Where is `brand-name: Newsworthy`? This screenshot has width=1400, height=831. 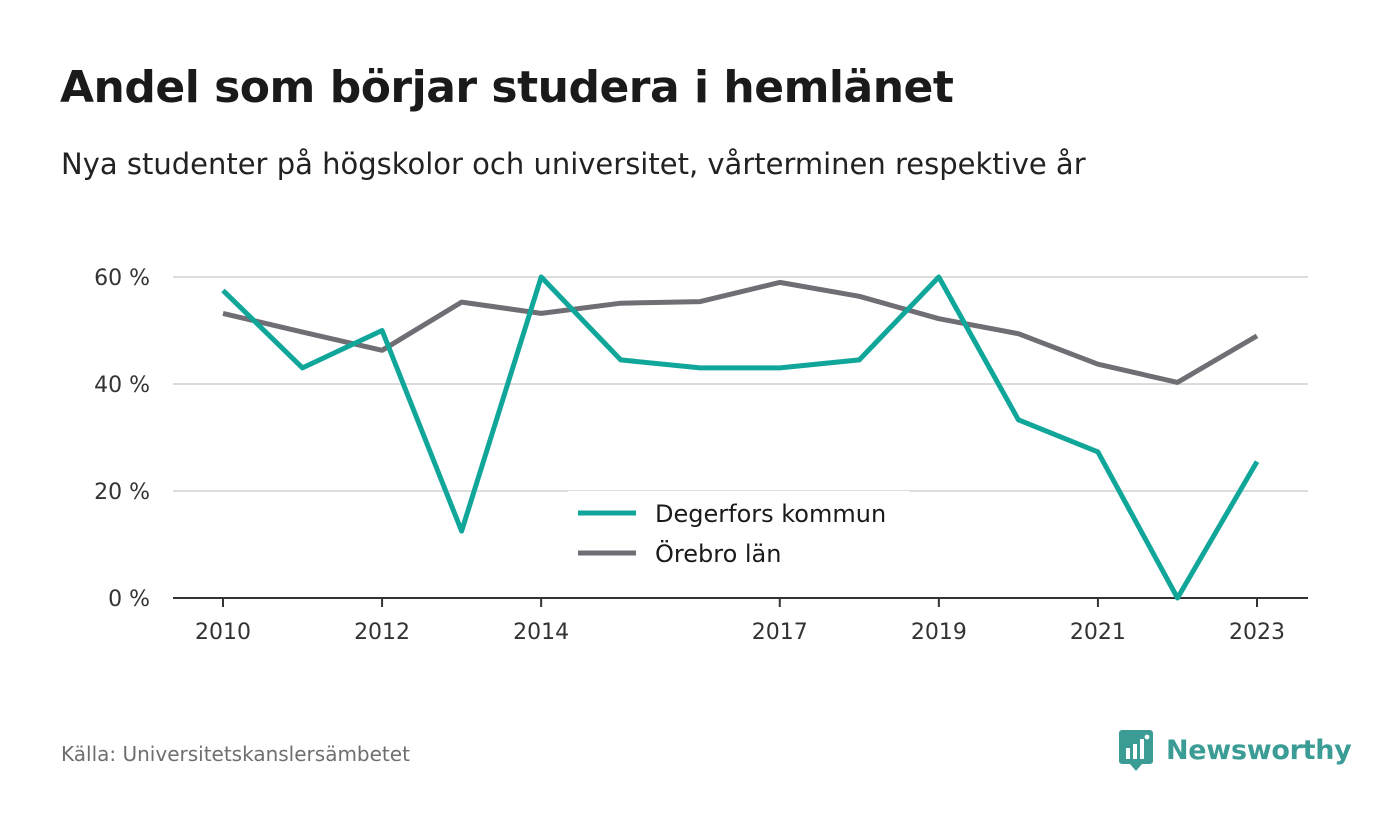
brand-name: Newsworthy is located at coordinates (1259, 750).